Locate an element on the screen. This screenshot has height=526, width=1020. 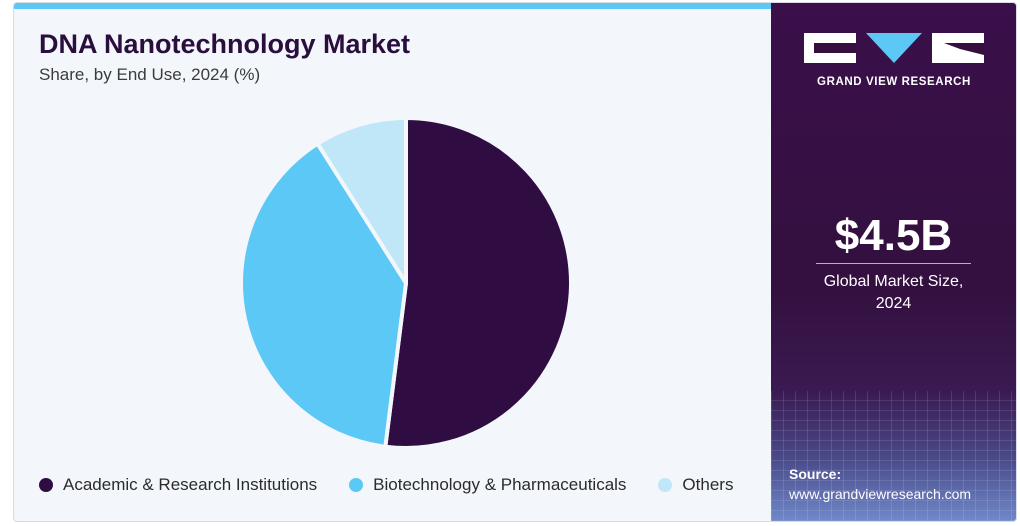
accent-bar is located at coordinates (392, 6).